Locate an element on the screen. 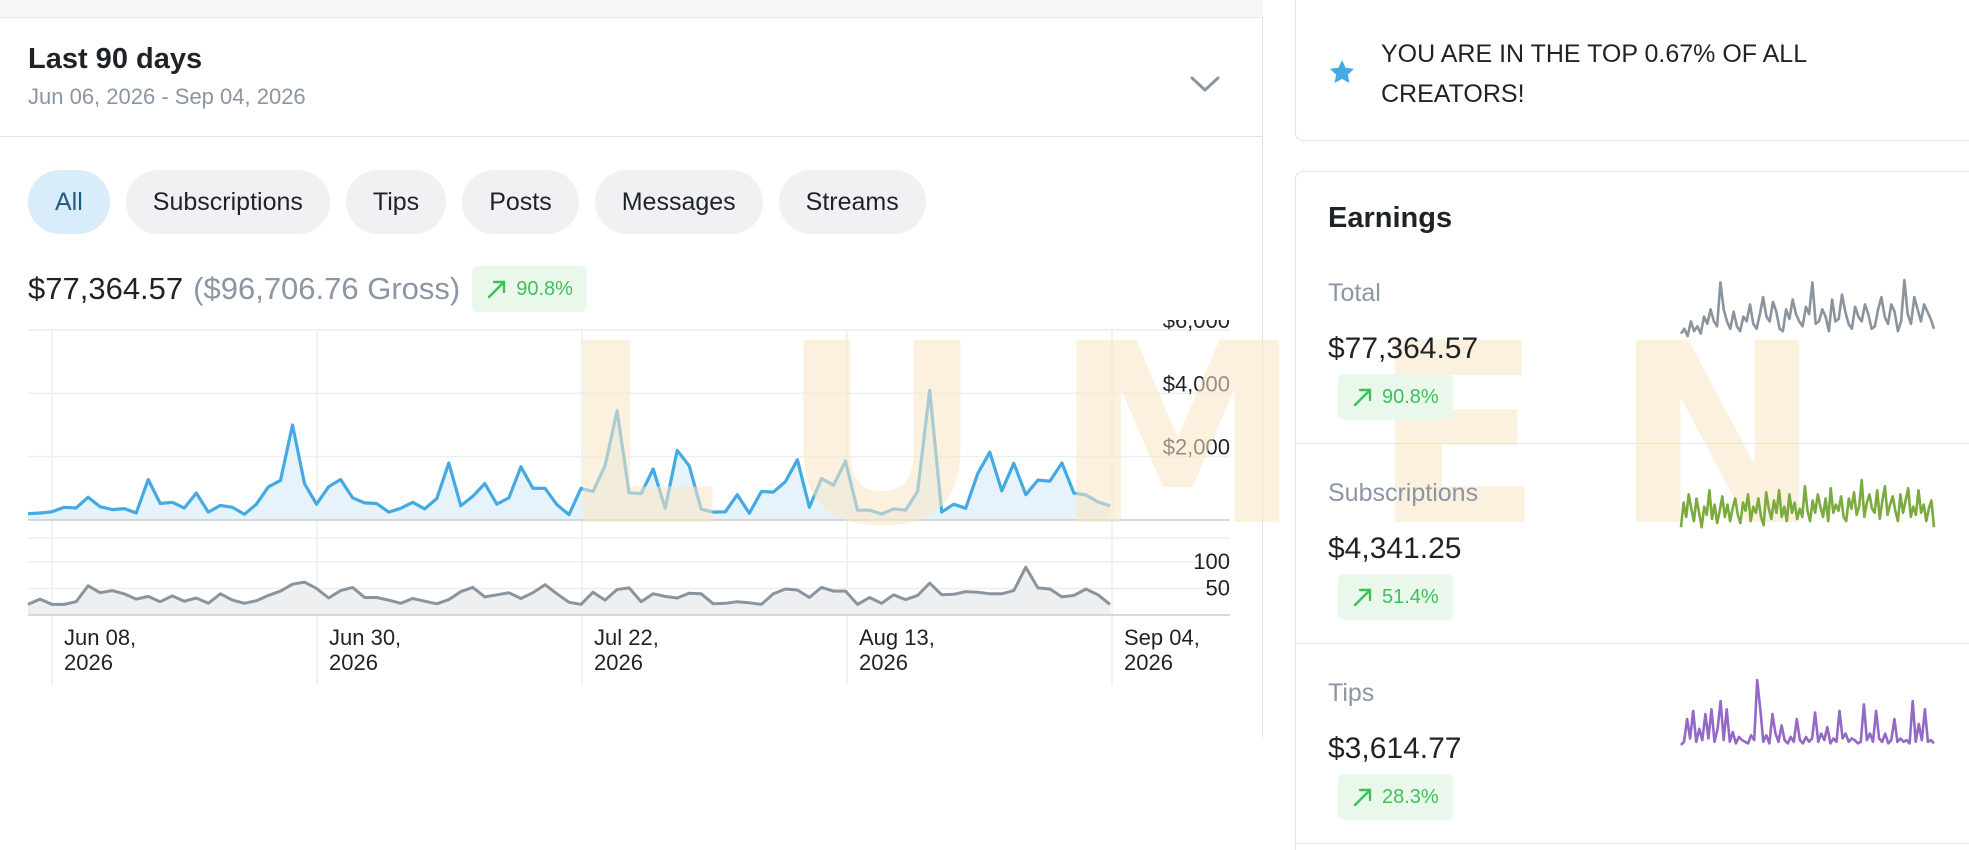 Image resolution: width=1969 pixels, height=850 pixels. earnings-label: Subscriptions is located at coordinates (1403, 493).